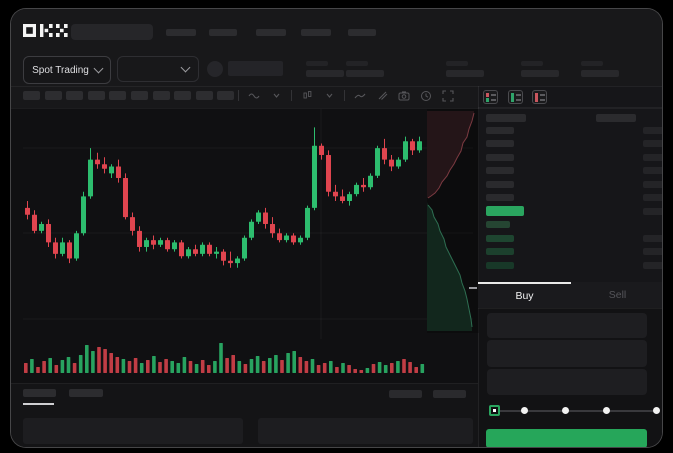 Image resolution: width=673 pixels, height=453 pixels. I want to click on last-price-bar, so click(505, 210).